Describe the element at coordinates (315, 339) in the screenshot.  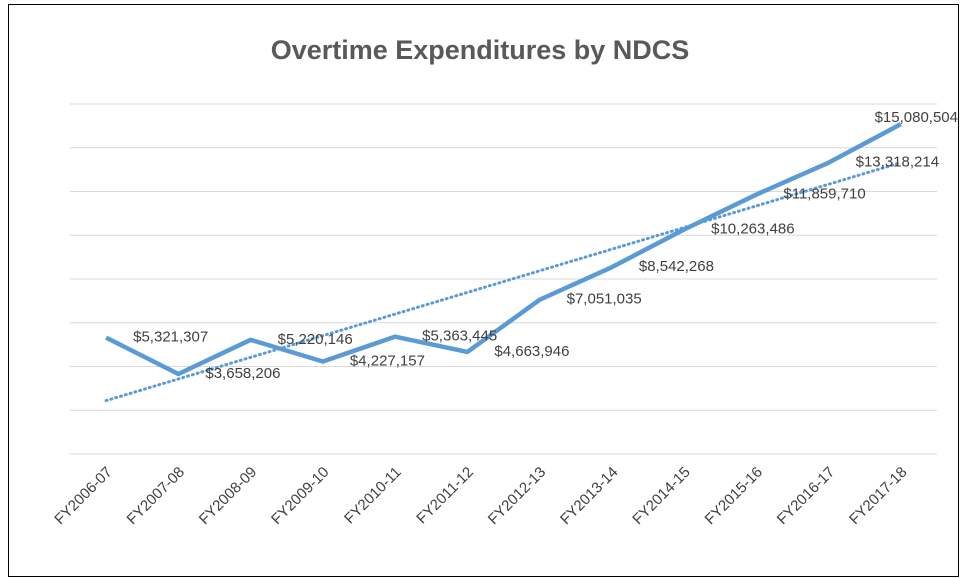
I see `data-label: $5,220,146` at that location.